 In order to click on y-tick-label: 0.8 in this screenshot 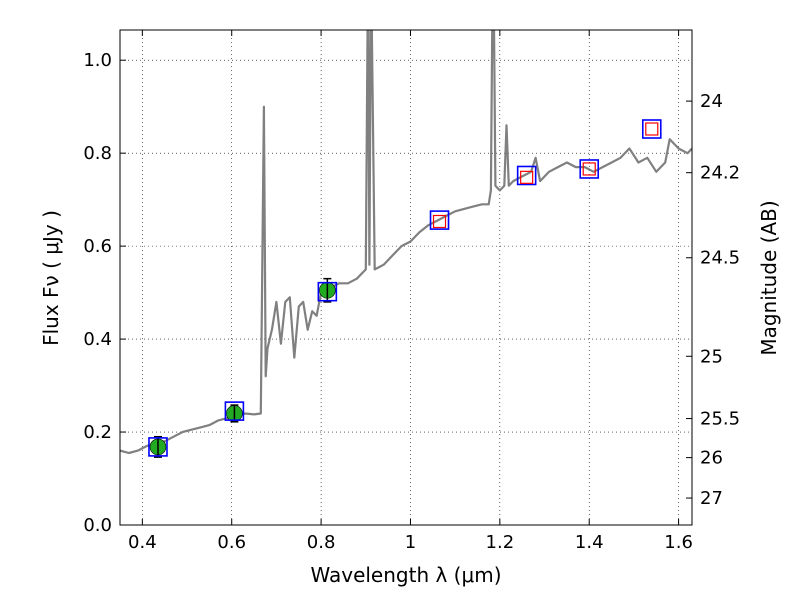, I will do `click(97, 153)`.